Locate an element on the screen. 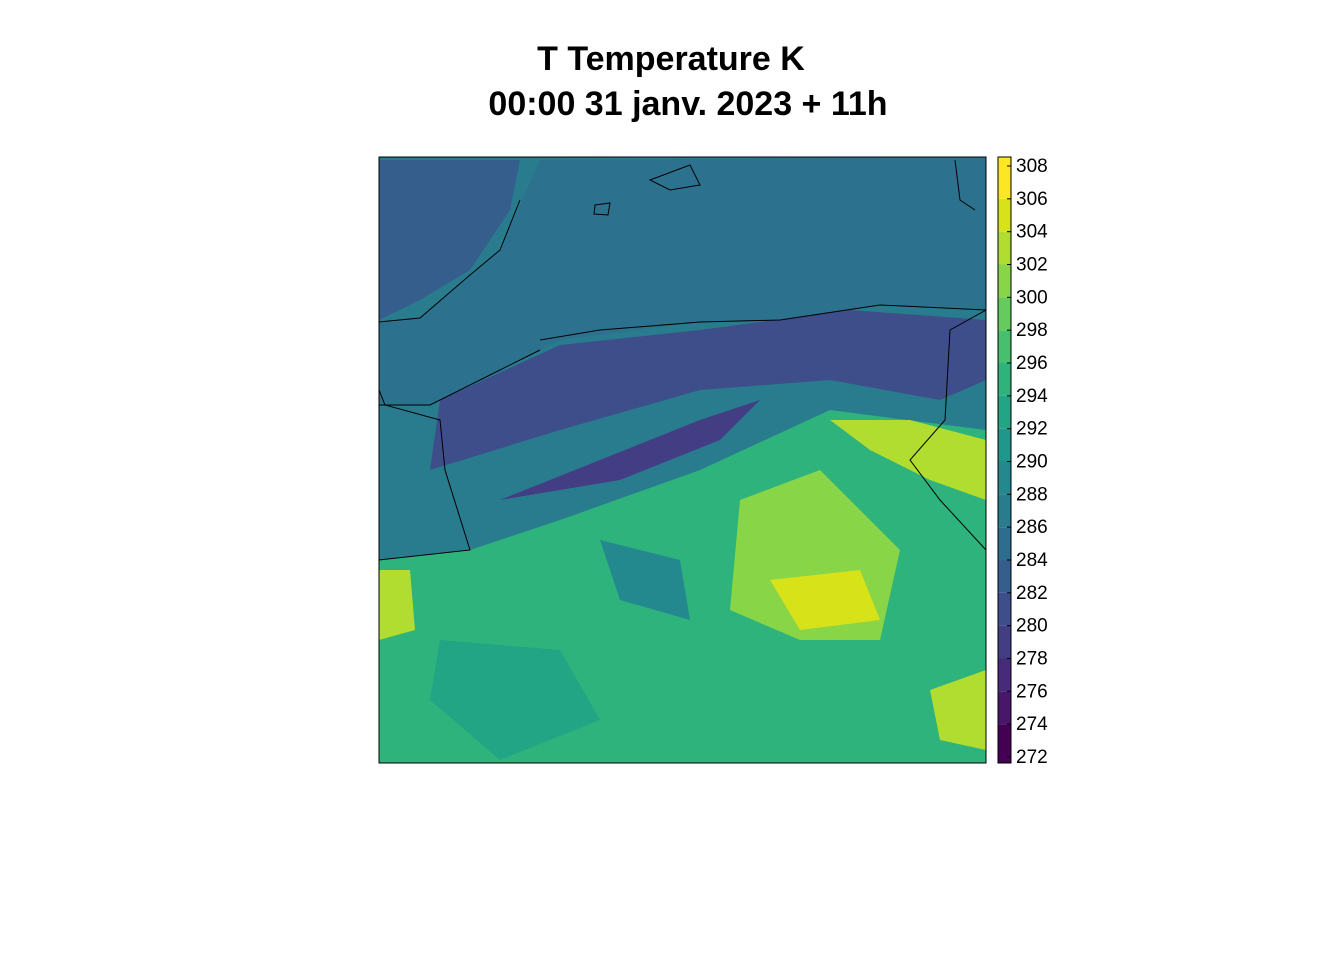 The image size is (1344, 960). colorbar-tick-label: 272 is located at coordinates (1032, 757).